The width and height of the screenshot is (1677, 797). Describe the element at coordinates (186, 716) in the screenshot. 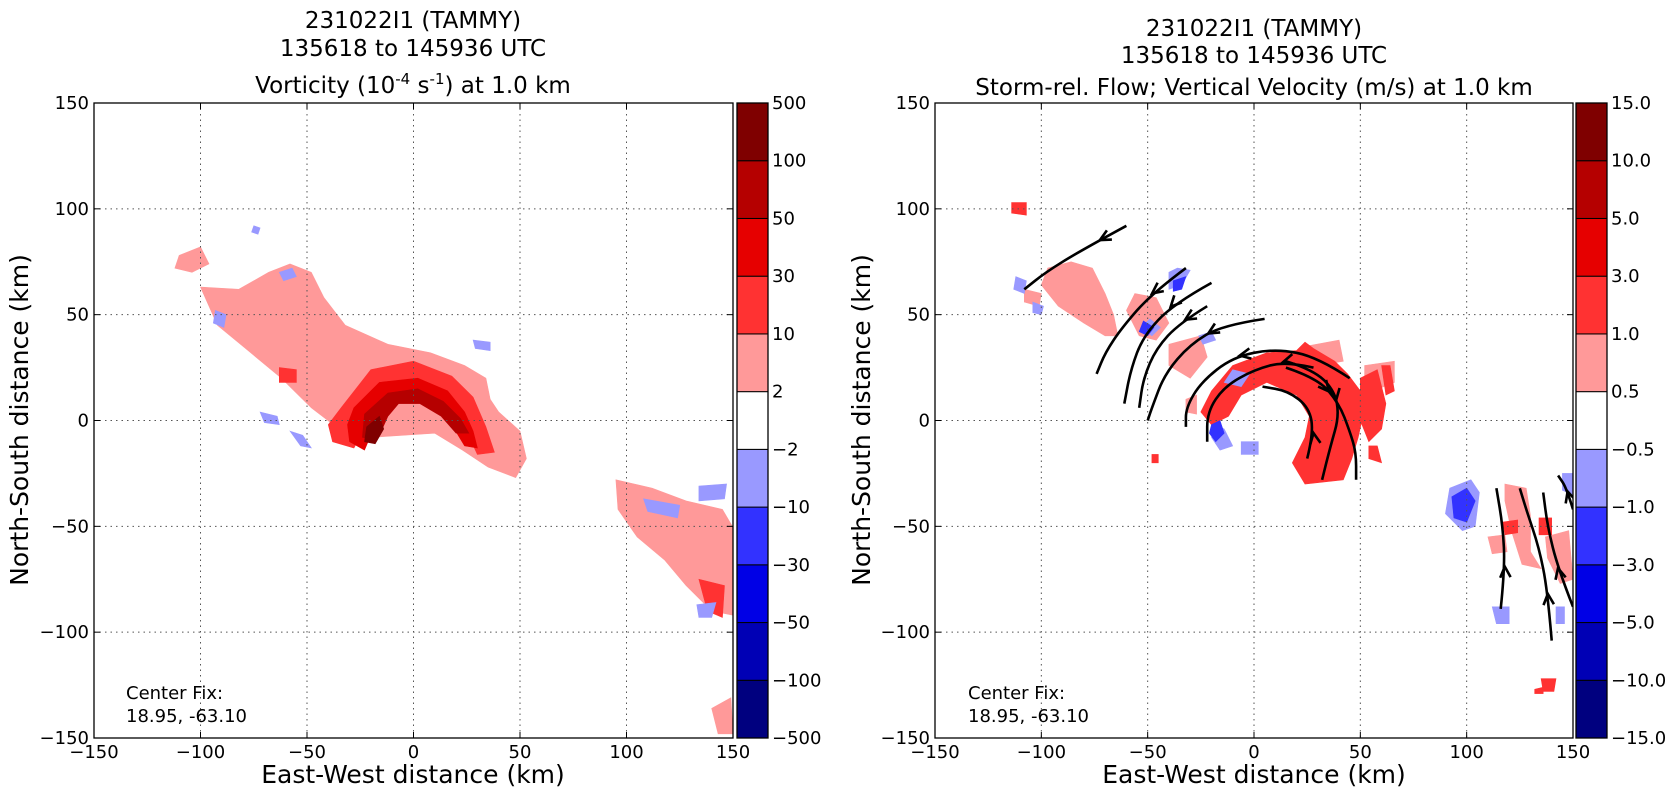

I see `vorticity-center-fix-value: 18.95, -63.10` at that location.